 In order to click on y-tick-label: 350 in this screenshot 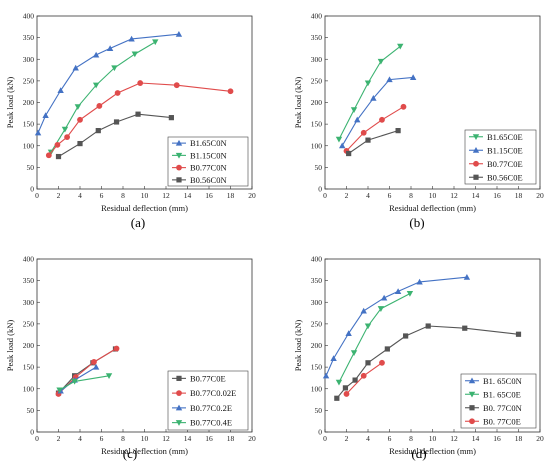, I will do `click(317, 280)`.